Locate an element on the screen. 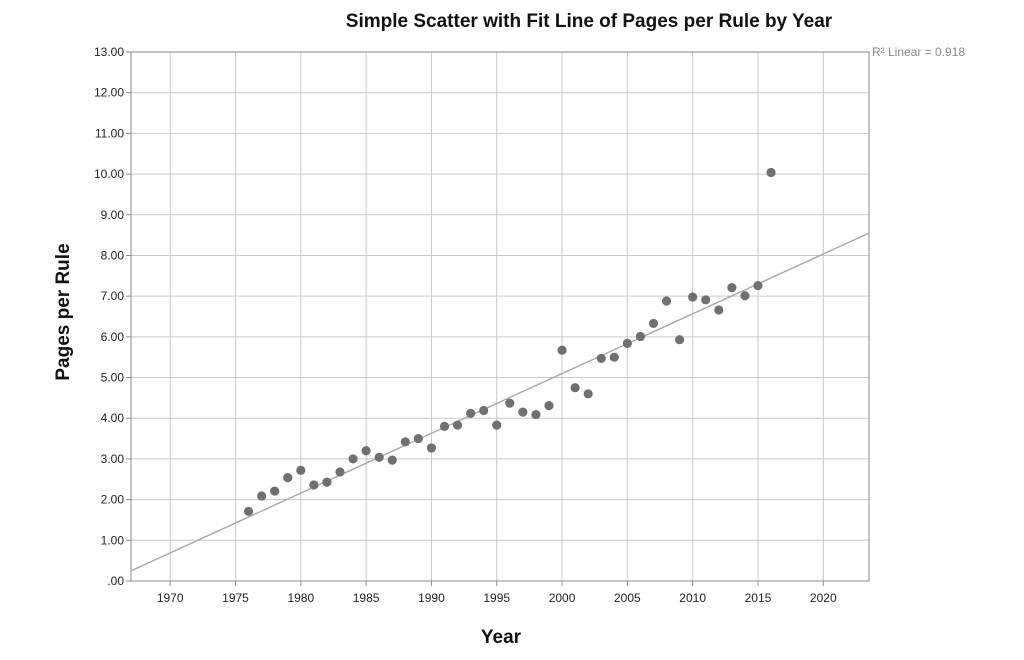 This screenshot has width=1024, height=660. fit-line-label: R² Linear = 0.918 is located at coordinates (918, 52).